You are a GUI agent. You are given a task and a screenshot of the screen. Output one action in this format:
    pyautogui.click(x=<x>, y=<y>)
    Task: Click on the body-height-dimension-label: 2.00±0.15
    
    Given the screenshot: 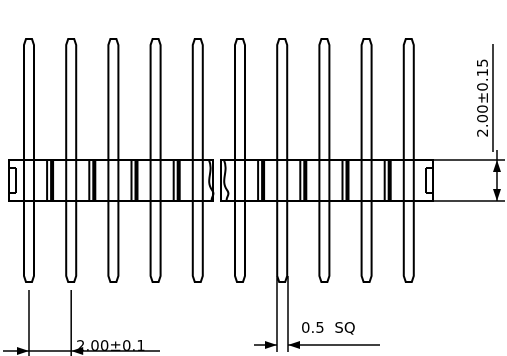 What is the action you would take?
    pyautogui.click(x=483, y=97)
    